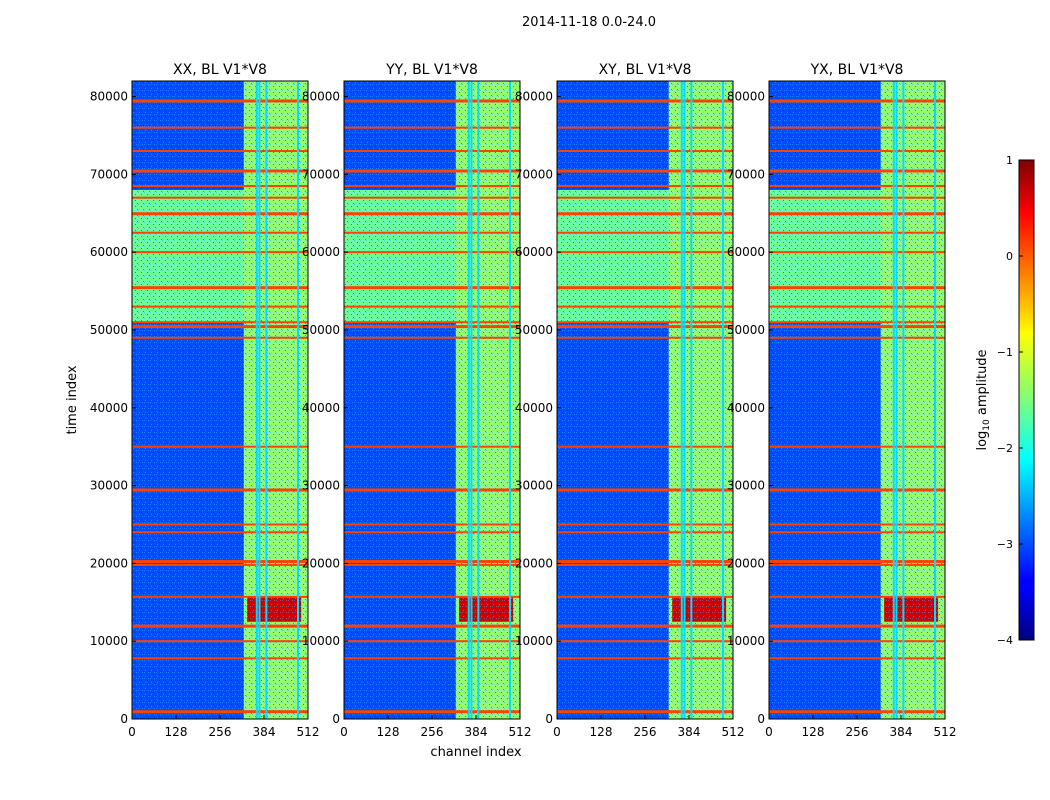 Image resolution: width=1050 pixels, height=800 pixels. What do you see at coordinates (534, 408) in the screenshot?
I see `y-tick-label: 40000` at bounding box center [534, 408].